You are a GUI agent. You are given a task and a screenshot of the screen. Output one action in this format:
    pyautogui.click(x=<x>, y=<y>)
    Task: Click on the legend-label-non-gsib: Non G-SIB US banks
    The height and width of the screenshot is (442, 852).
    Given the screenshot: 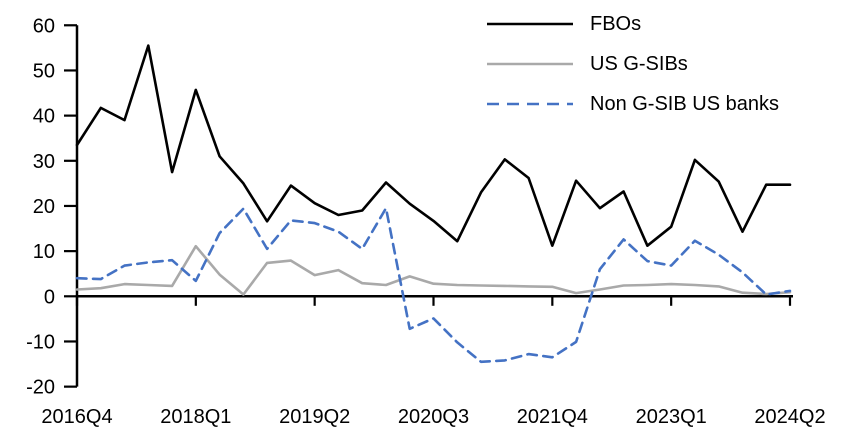 What is the action you would take?
    pyautogui.click(x=684, y=103)
    